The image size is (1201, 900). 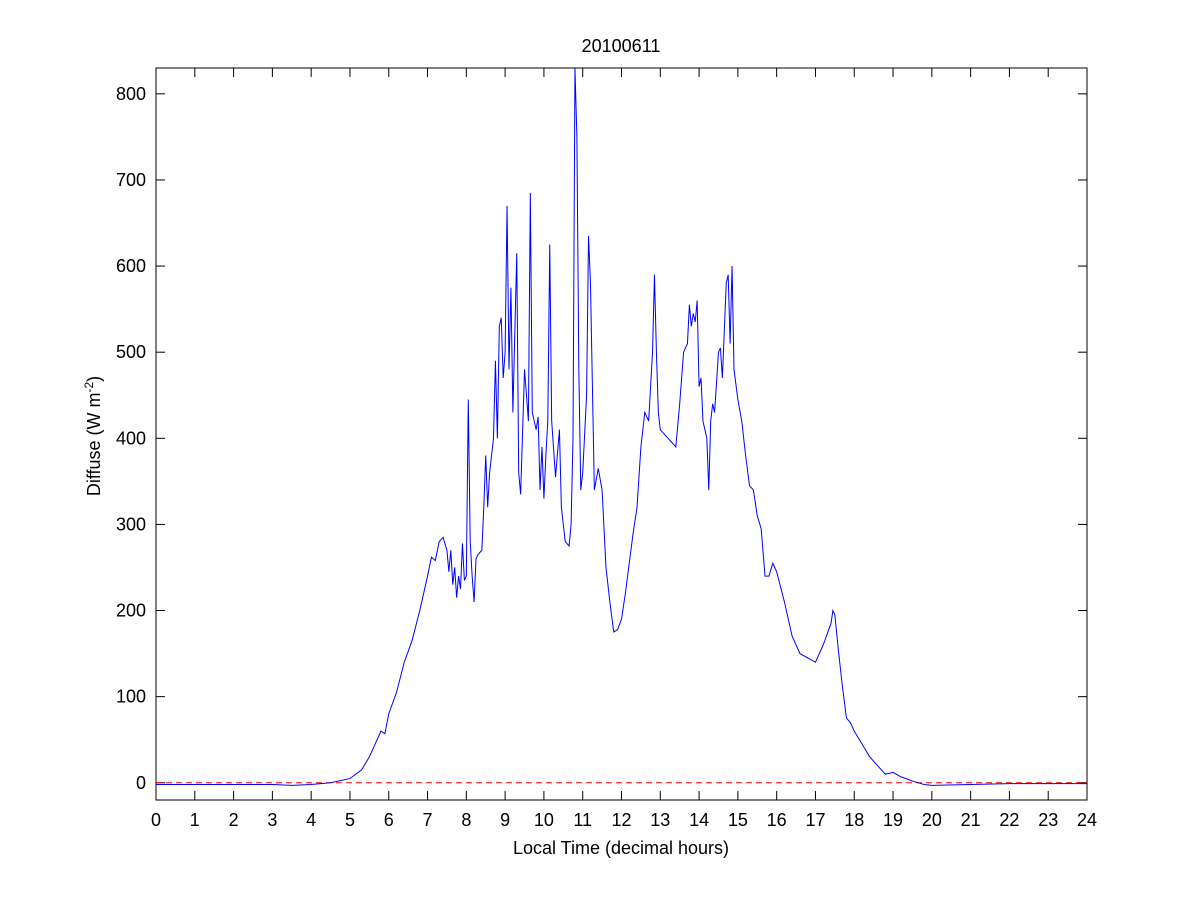 What do you see at coordinates (505, 820) in the screenshot?
I see `x-tick-label: 9` at bounding box center [505, 820].